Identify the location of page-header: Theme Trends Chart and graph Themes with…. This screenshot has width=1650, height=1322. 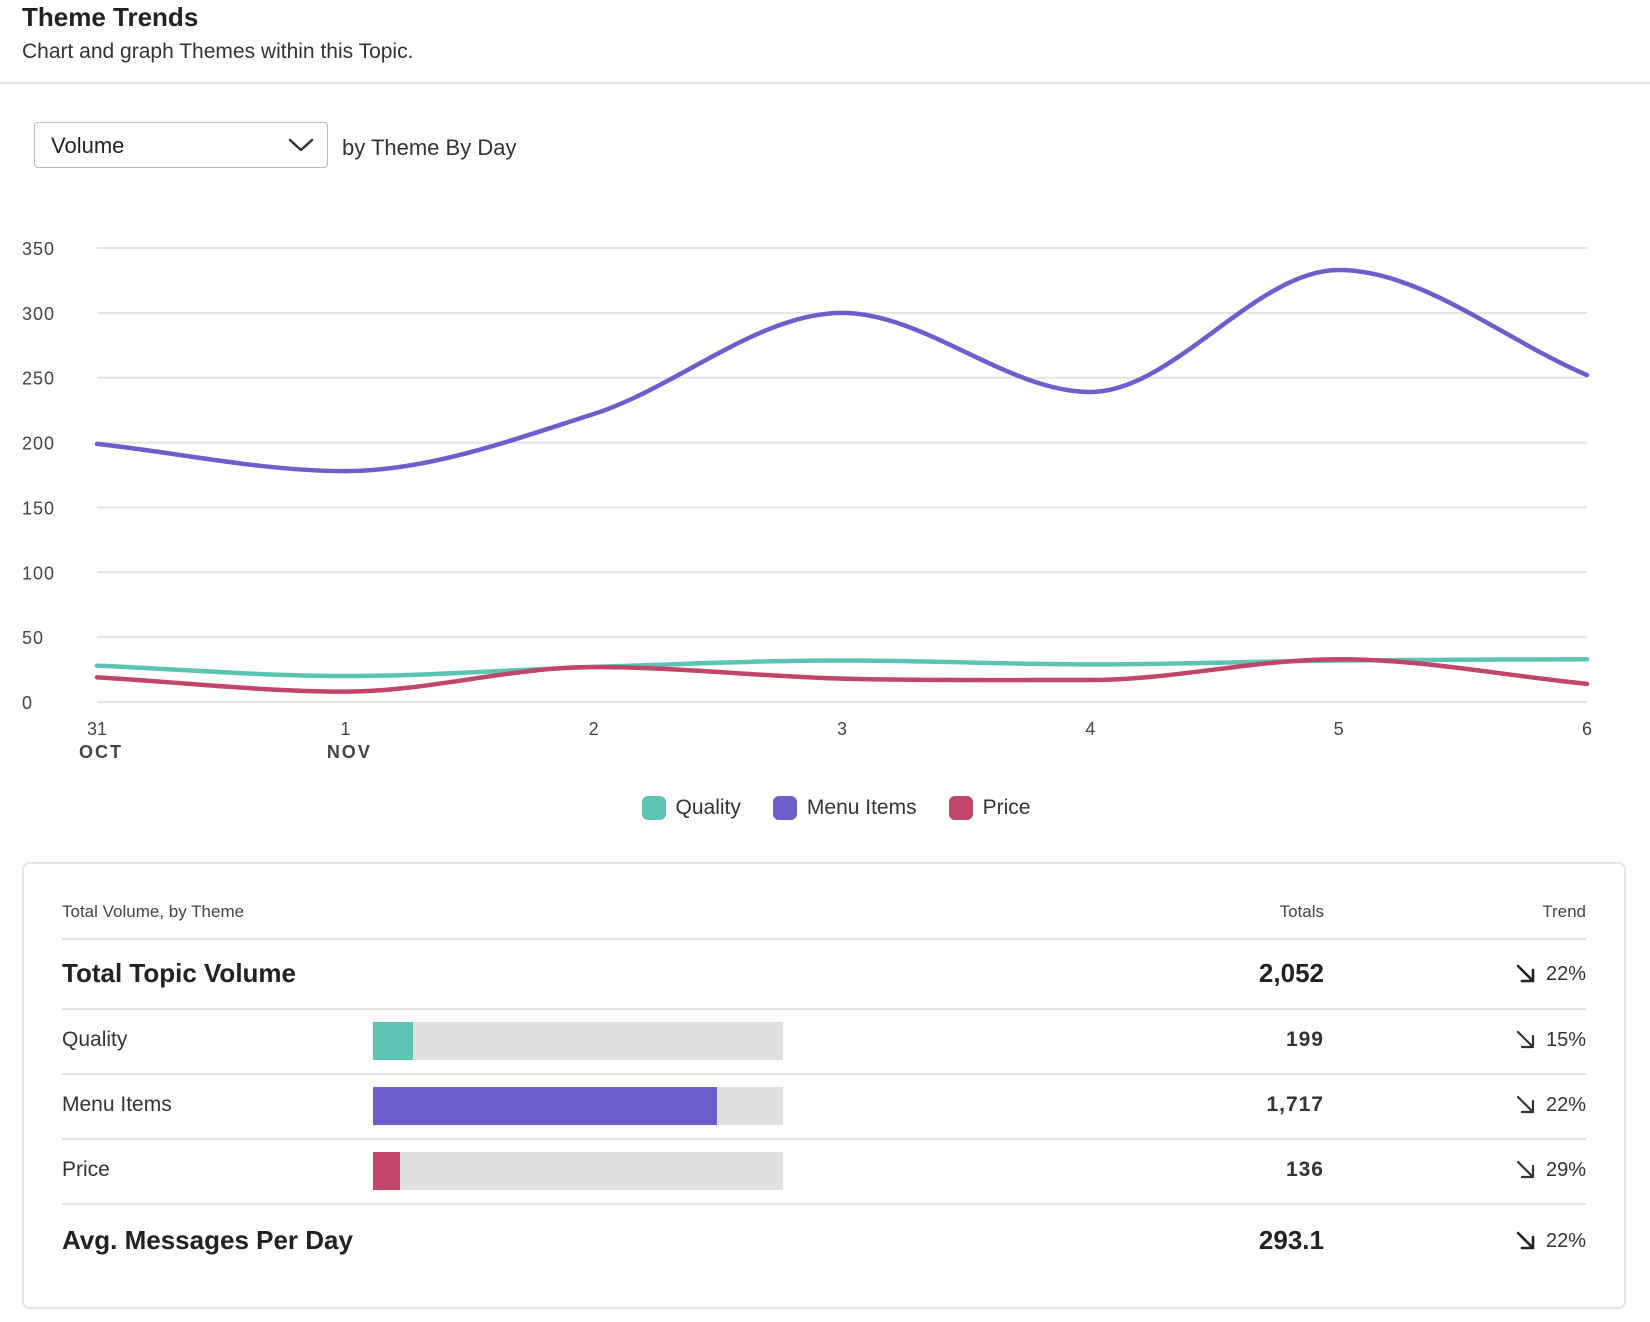
(825, 42).